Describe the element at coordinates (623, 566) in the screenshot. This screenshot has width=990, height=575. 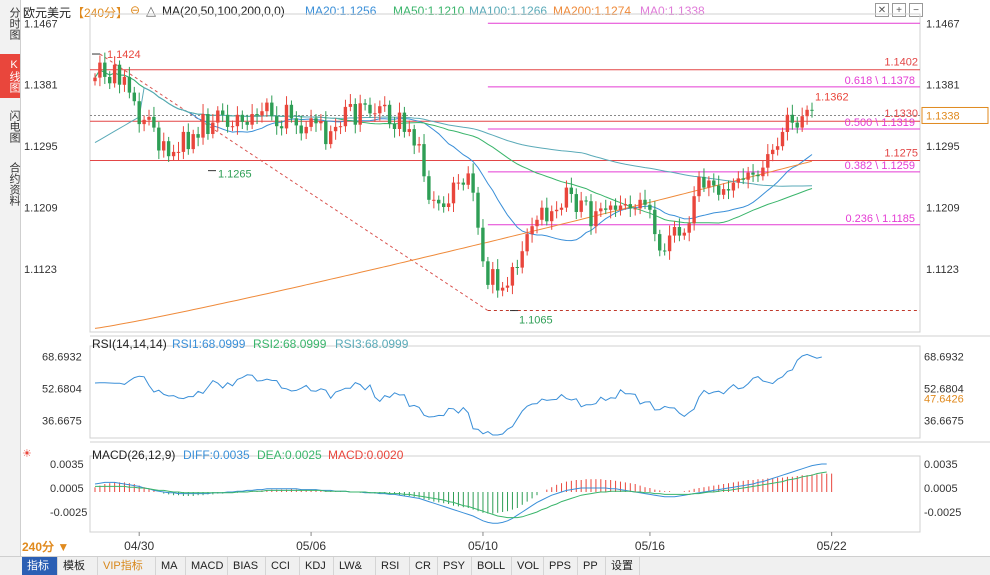
I see `tab-settings: 设置` at that location.